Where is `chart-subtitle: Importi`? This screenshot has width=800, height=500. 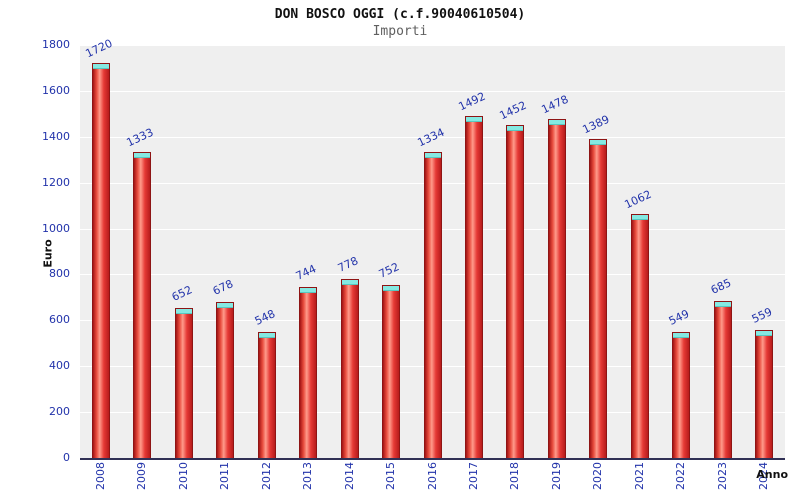
chart-subtitle: Importi is located at coordinates (400, 31).